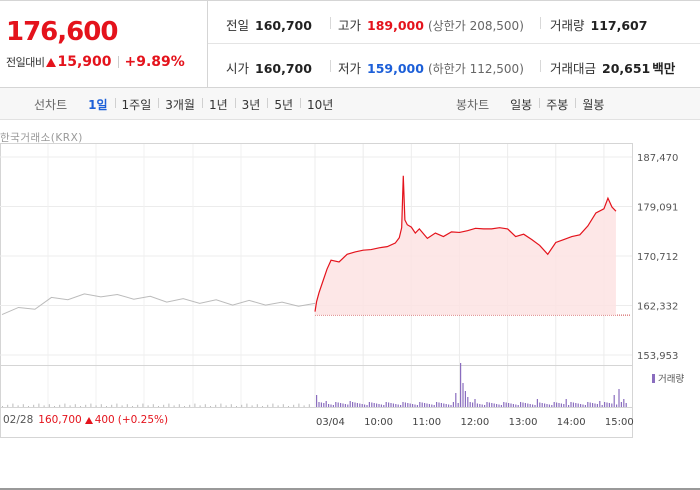  I want to click on prev-close-stat: 전일 160,700, so click(269, 24).